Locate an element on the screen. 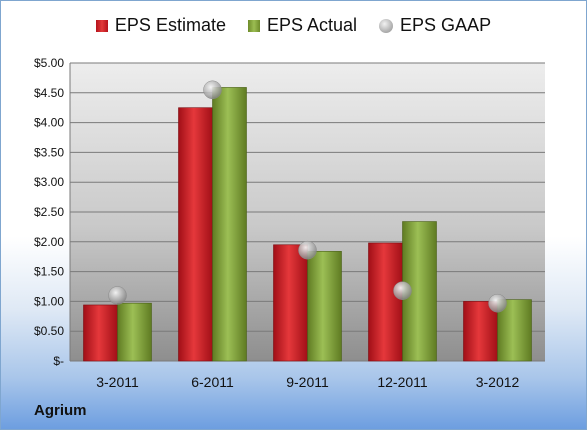 This screenshot has height=430, width=587. legend-label-gaap: EPS GAAP is located at coordinates (446, 25).